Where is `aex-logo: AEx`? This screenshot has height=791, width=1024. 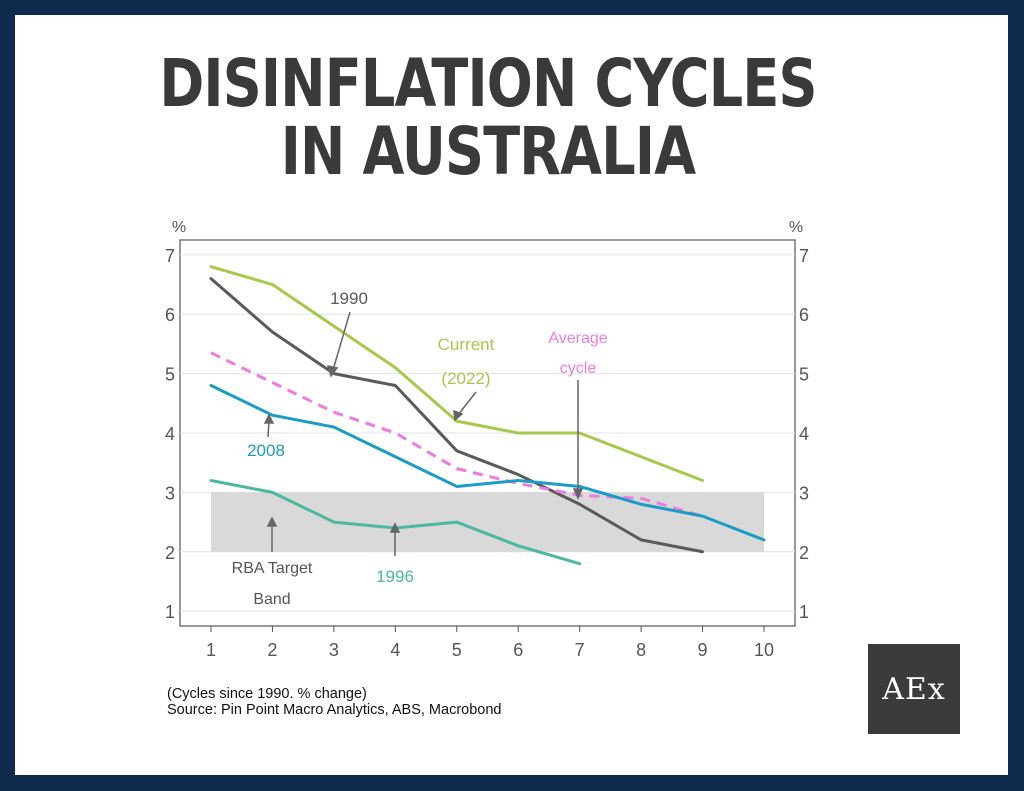 aex-logo: AEx is located at coordinates (914, 689).